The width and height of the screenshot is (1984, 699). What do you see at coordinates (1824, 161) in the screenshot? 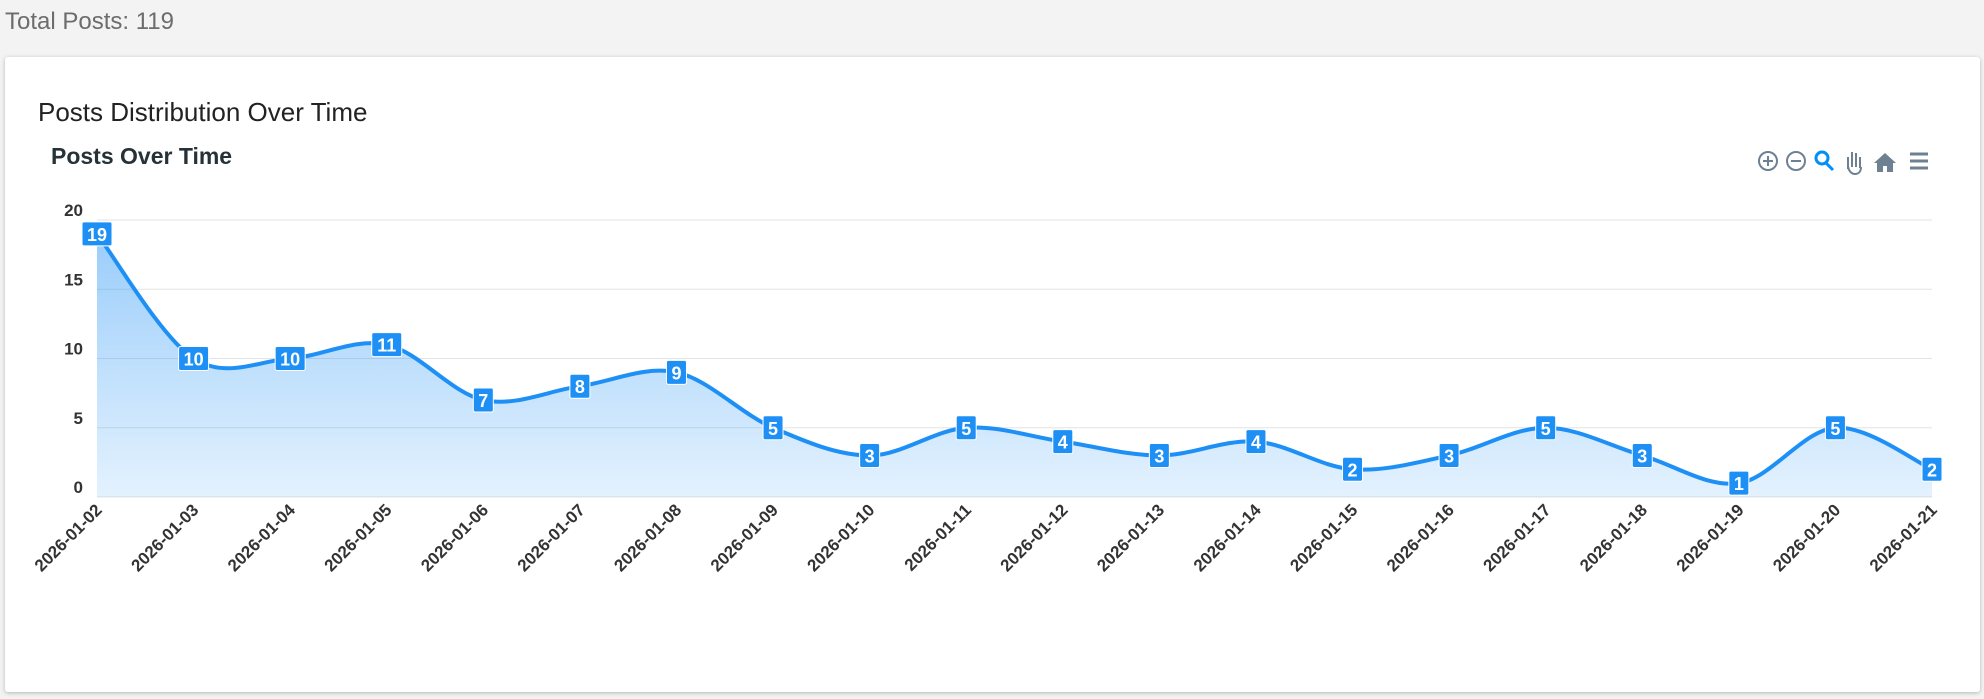
I see `selection-zoom-button` at bounding box center [1824, 161].